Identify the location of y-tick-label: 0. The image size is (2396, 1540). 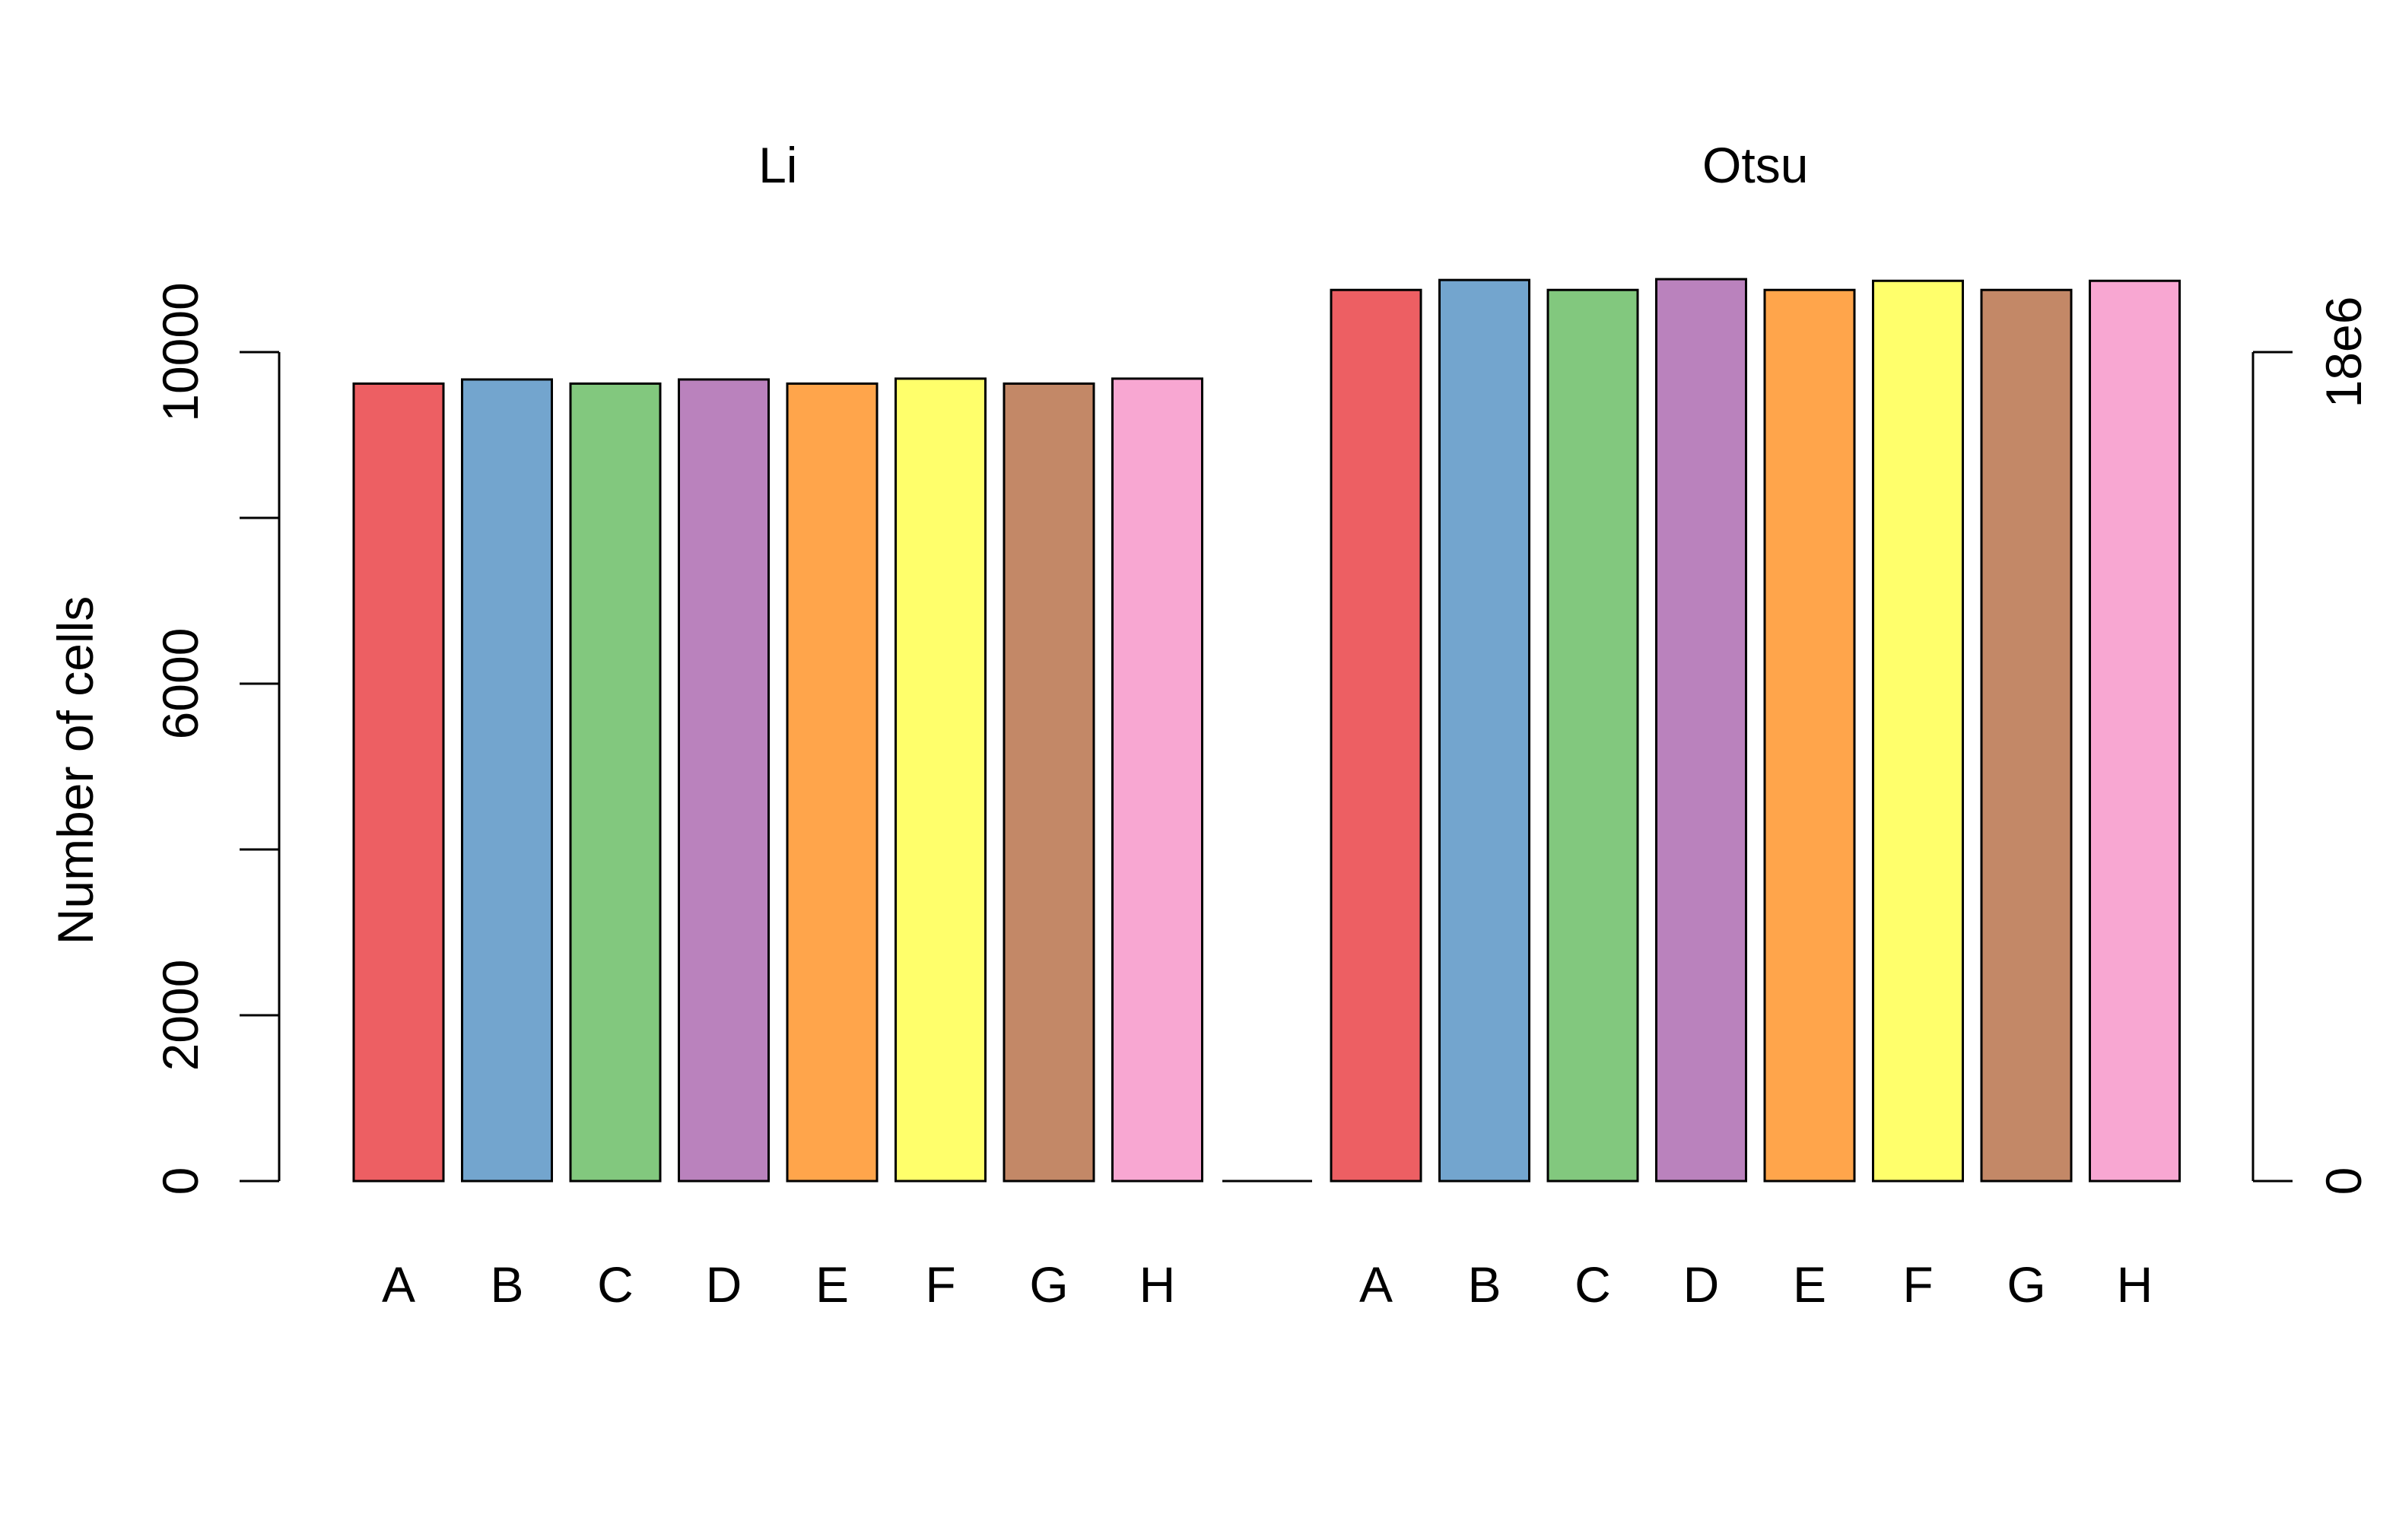
(180, 1181).